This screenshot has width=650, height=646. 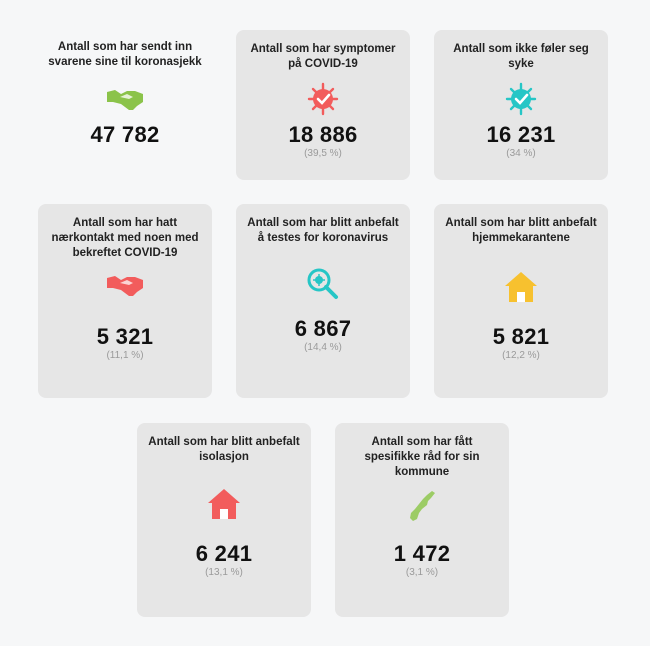 I want to click on card-value: 16 231, so click(x=521, y=134).